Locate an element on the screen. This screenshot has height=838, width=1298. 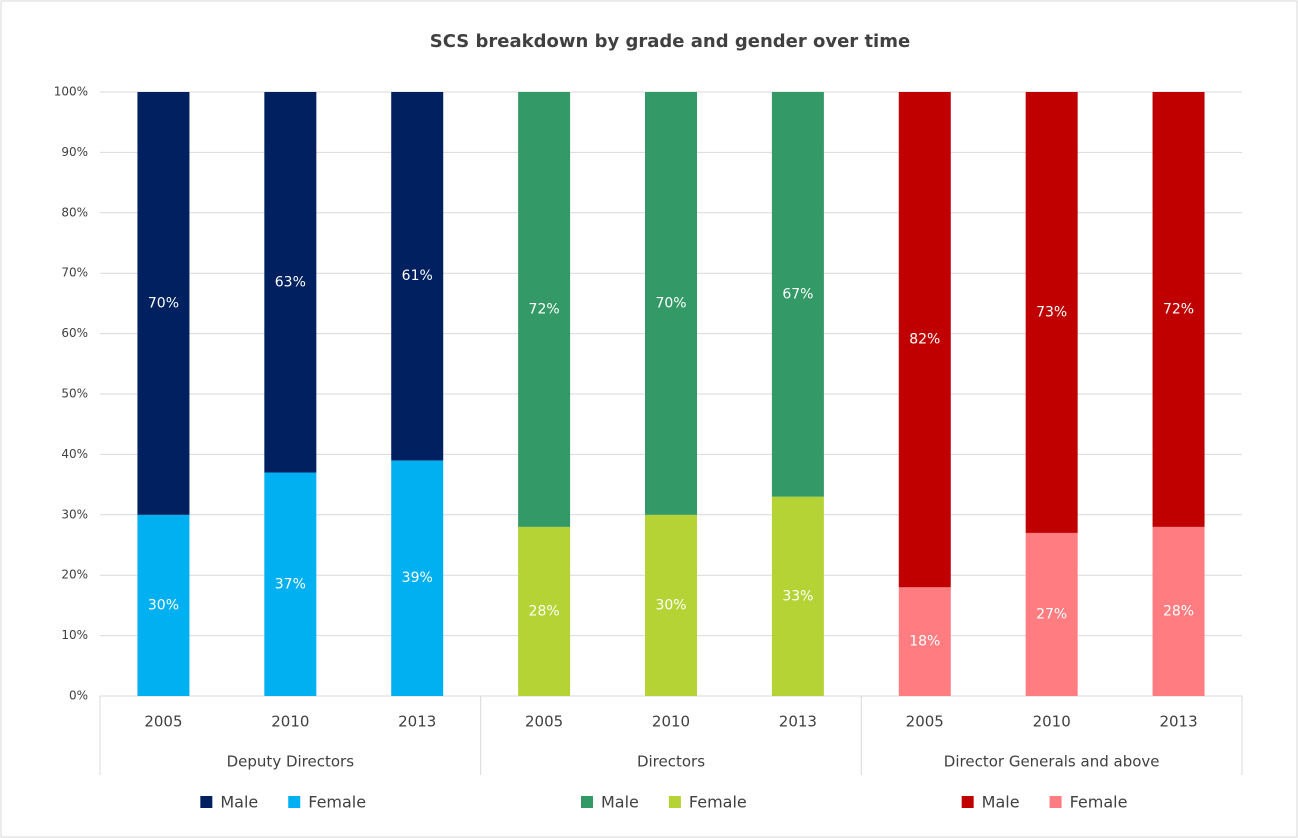
data-label: 18% is located at coordinates (924, 642).